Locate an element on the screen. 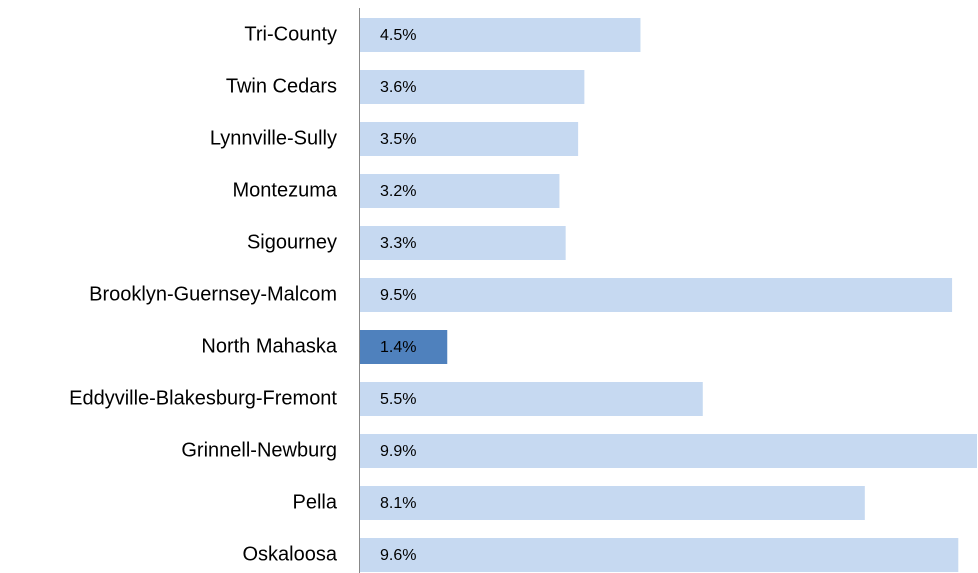 The height and width of the screenshot is (573, 978). value-label: 1.4% is located at coordinates (398, 347).